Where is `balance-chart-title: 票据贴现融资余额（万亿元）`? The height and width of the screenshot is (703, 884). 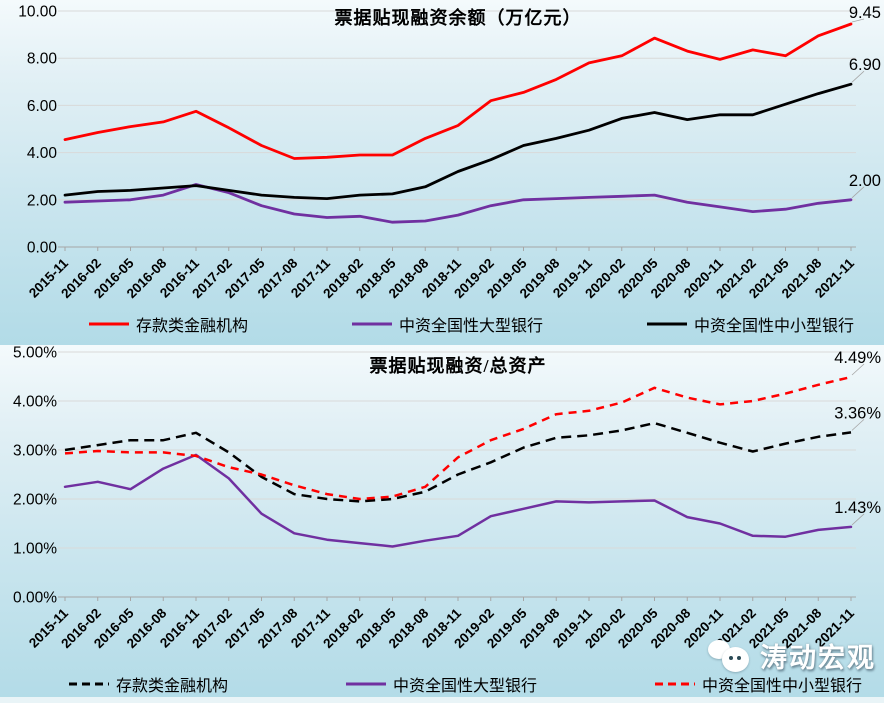 balance-chart-title: 票据贴现融资余额（万亿元） is located at coordinates (458, 18).